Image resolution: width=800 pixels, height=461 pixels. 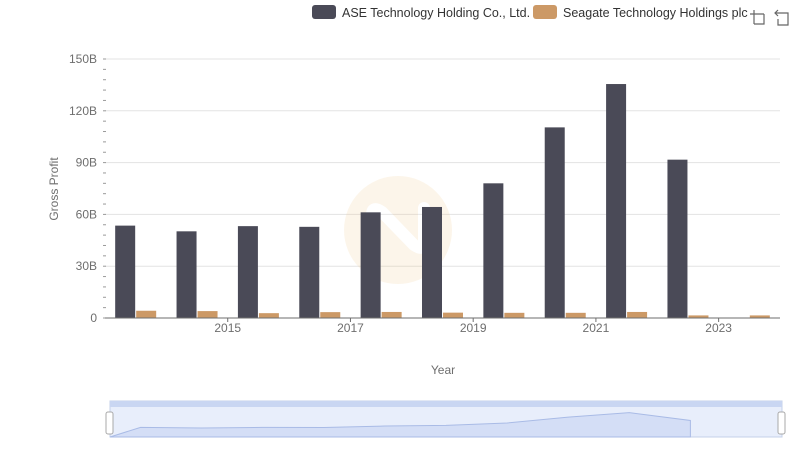 What do you see at coordinates (324, 12) in the screenshot?
I see `legend-swatch-ase` at bounding box center [324, 12].